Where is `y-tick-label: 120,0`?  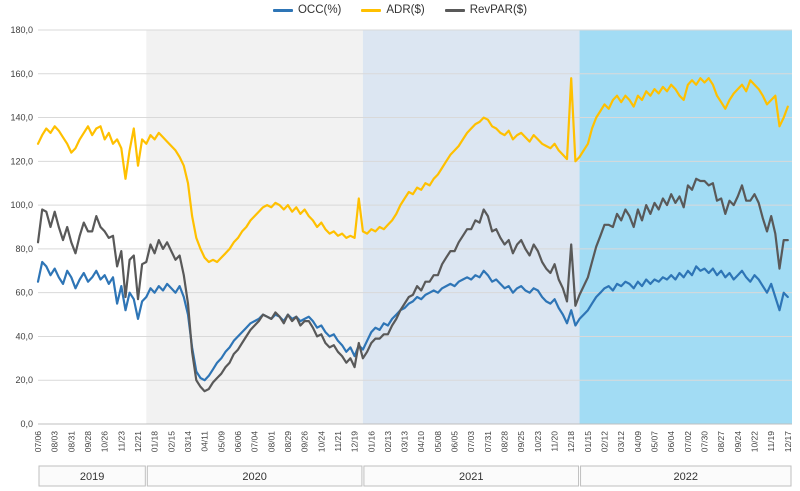 y-tick-label: 120,0 is located at coordinates (21, 161).